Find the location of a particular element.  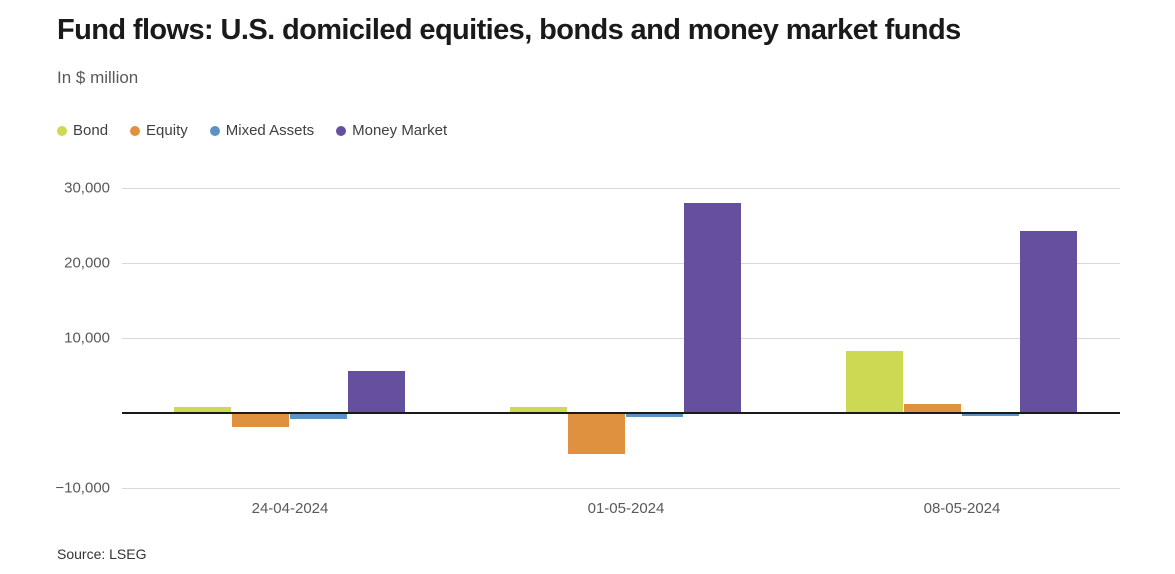

y-axis-tick-label: −10,000 is located at coordinates (82, 487).